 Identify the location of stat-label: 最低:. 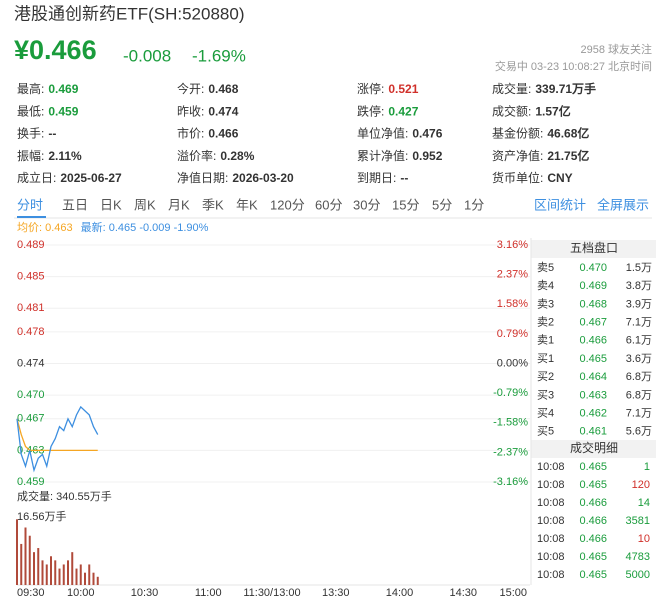
(30, 111).